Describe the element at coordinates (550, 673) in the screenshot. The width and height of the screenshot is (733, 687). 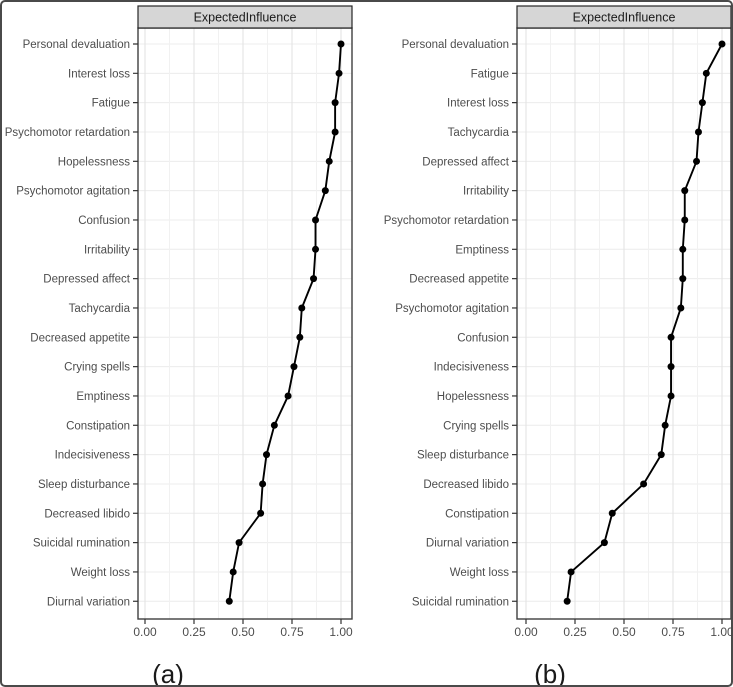
I see `panel-caption: (b)` at that location.